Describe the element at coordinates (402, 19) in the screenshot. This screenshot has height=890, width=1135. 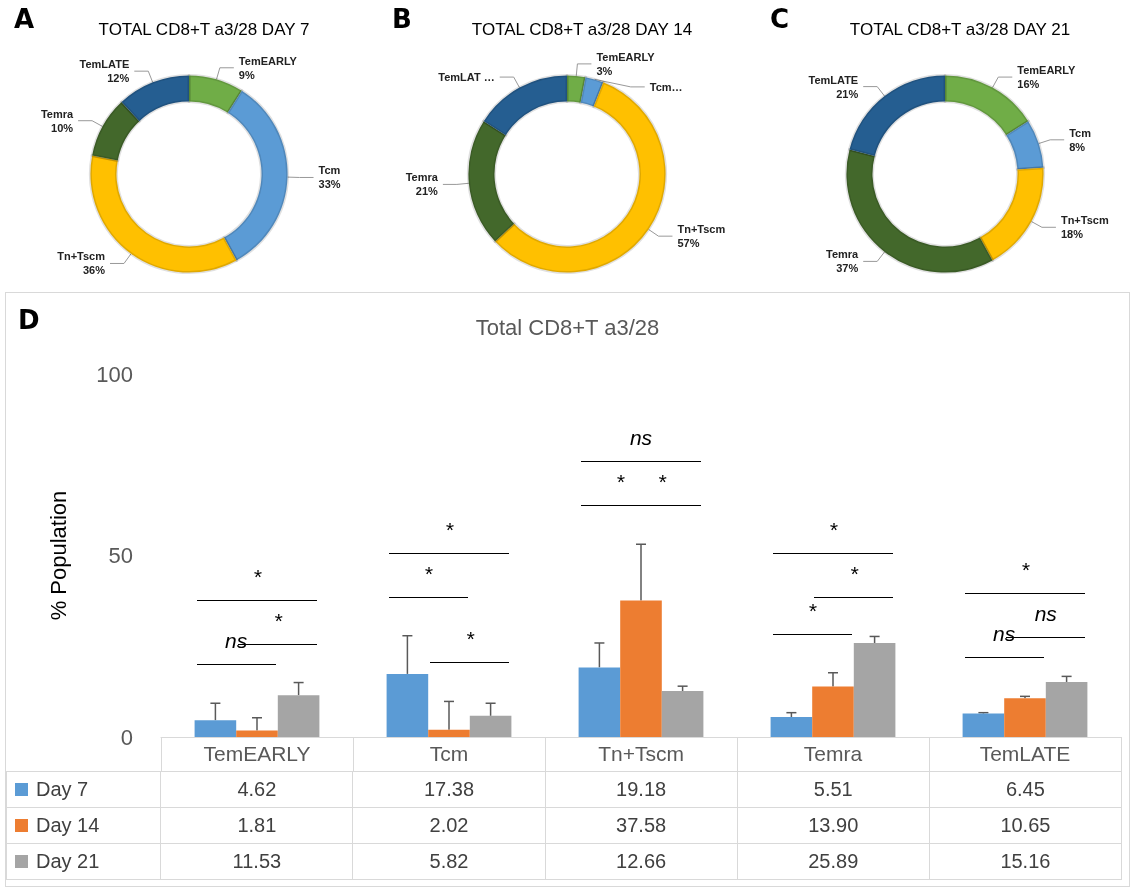
I see `text: B` at that location.